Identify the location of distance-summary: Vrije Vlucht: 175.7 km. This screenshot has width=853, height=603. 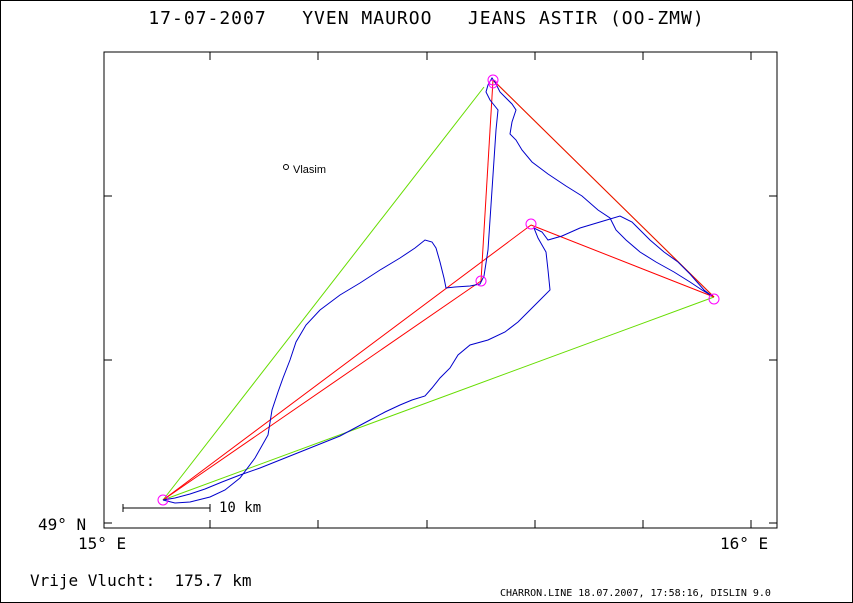
(141, 580).